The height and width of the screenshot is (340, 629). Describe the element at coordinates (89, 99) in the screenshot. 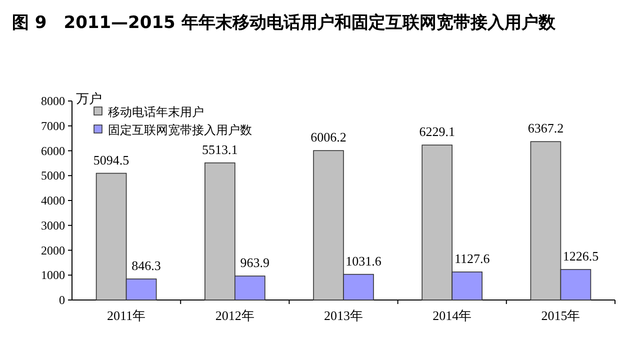

I see `y-axis-title: 万户` at that location.